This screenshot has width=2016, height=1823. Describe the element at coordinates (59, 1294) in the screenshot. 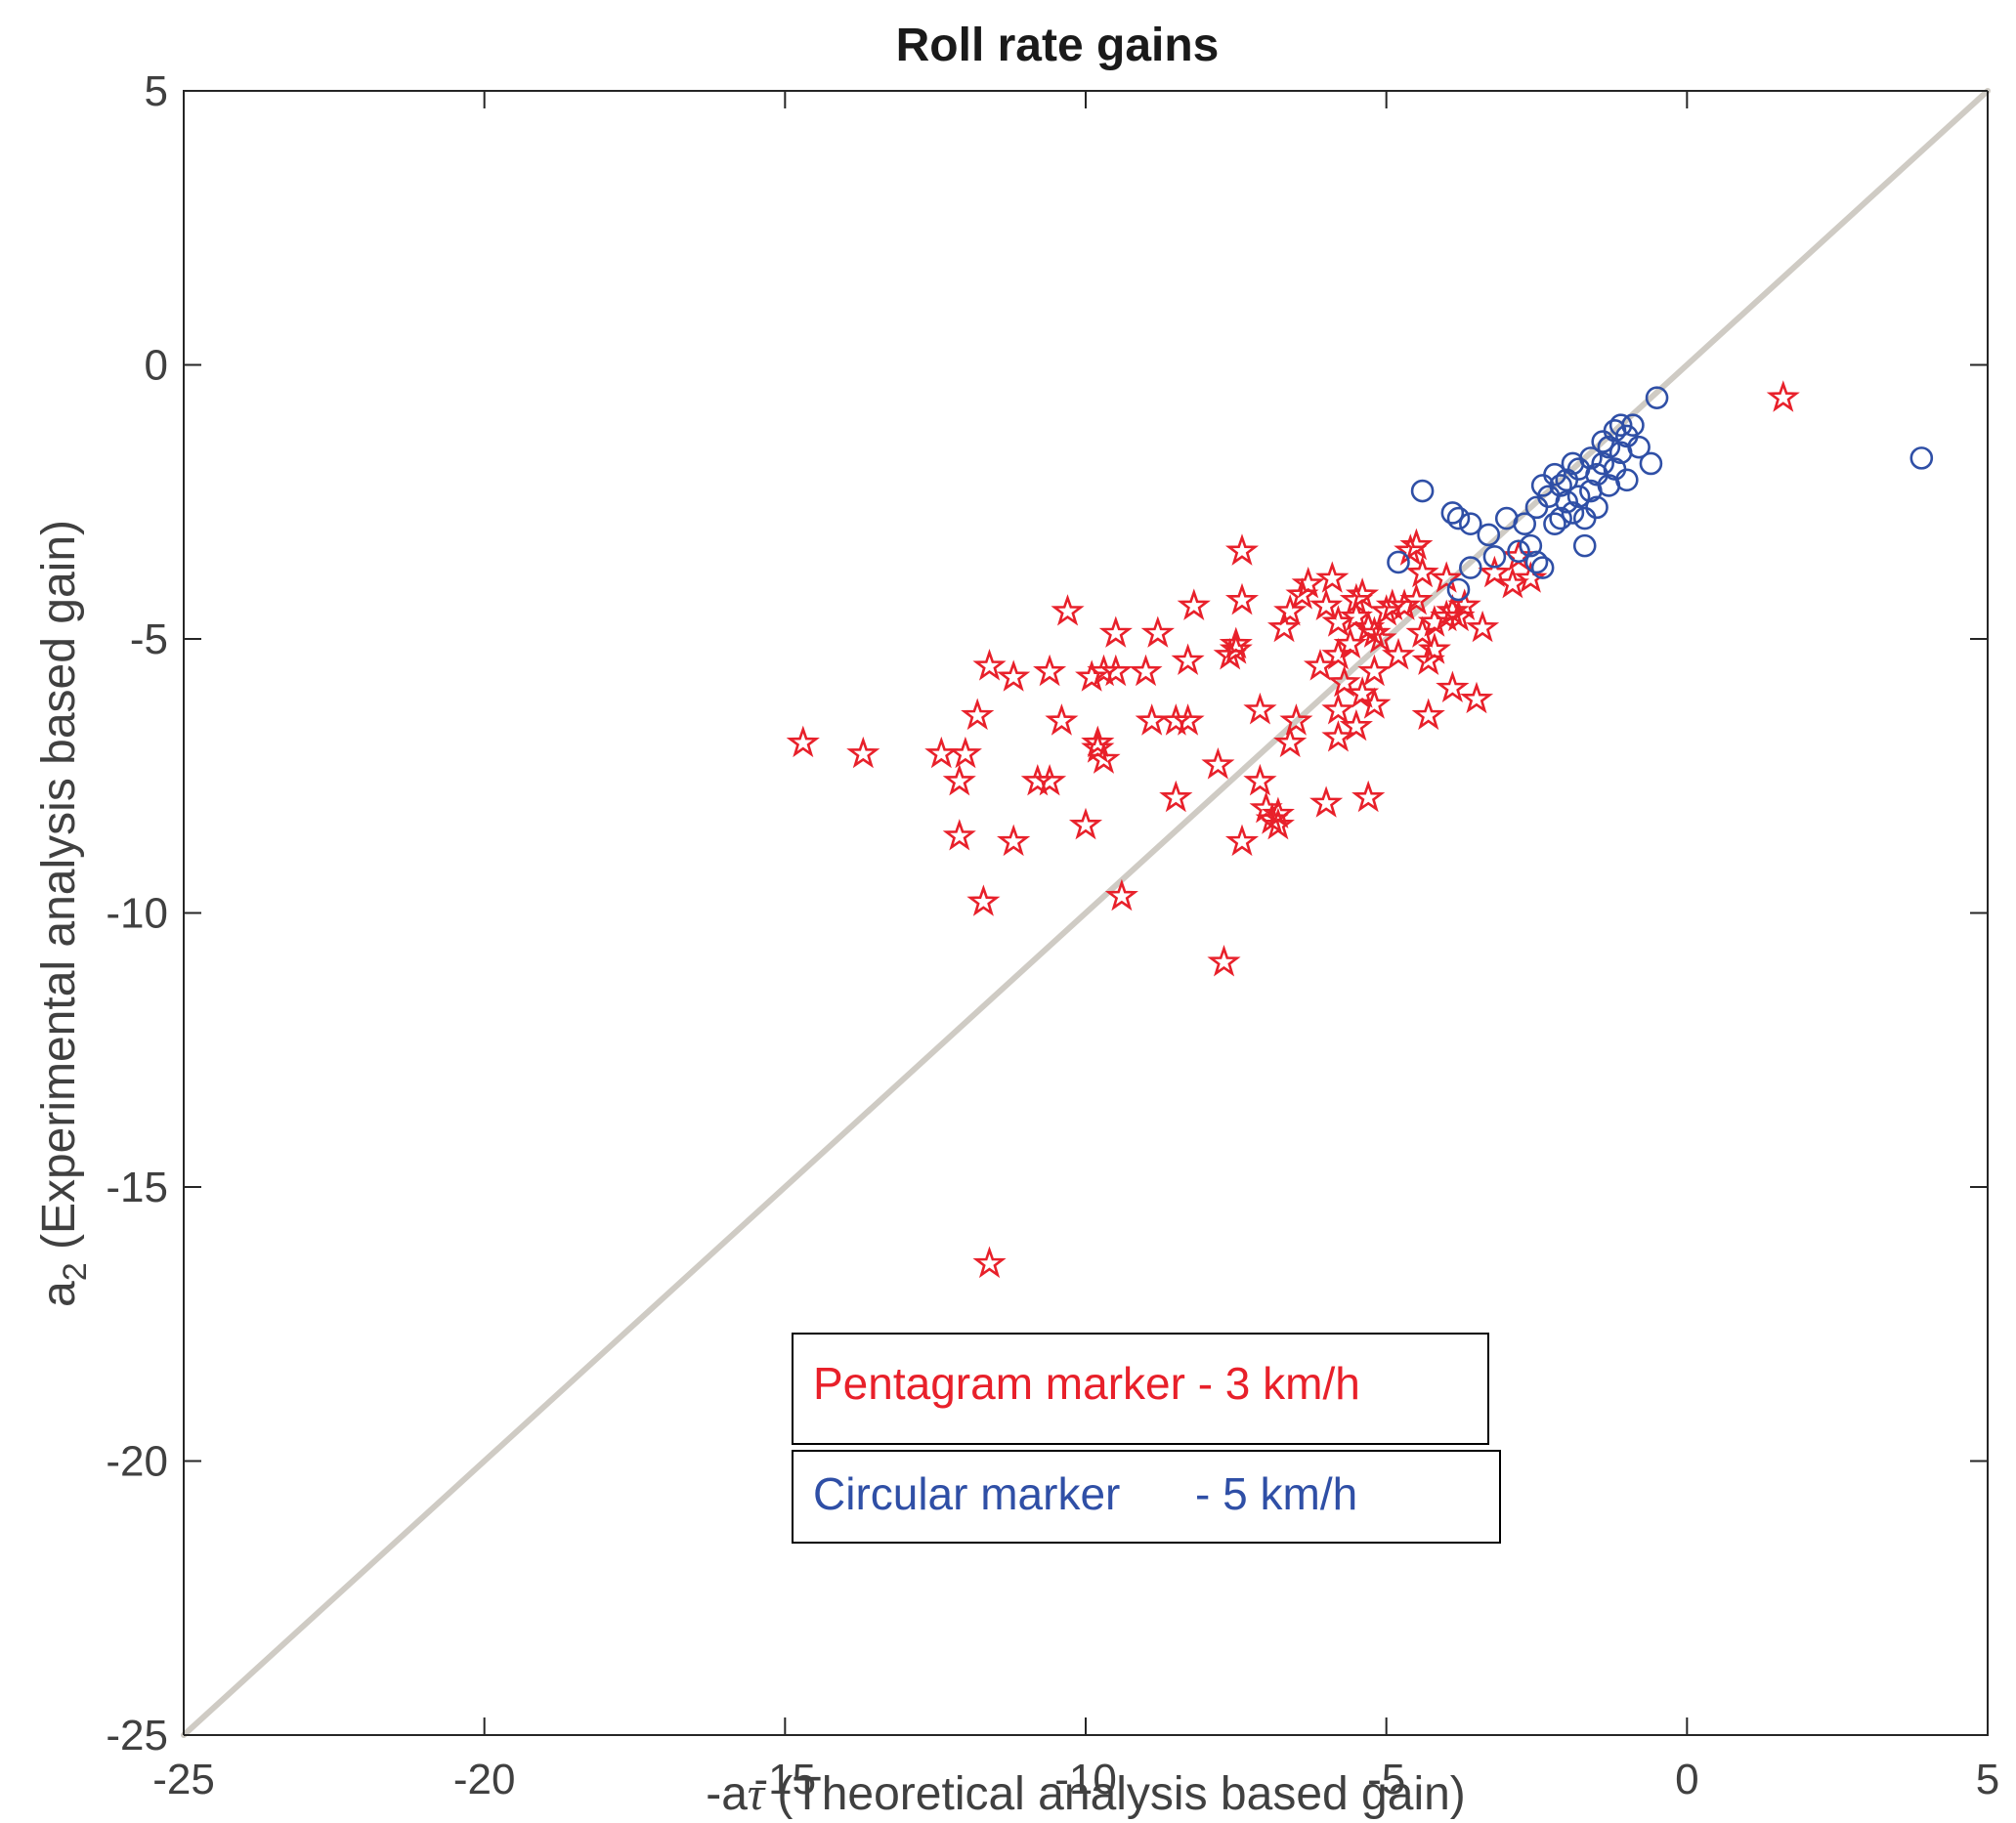

I see `y-axis-label-main: a` at that location.